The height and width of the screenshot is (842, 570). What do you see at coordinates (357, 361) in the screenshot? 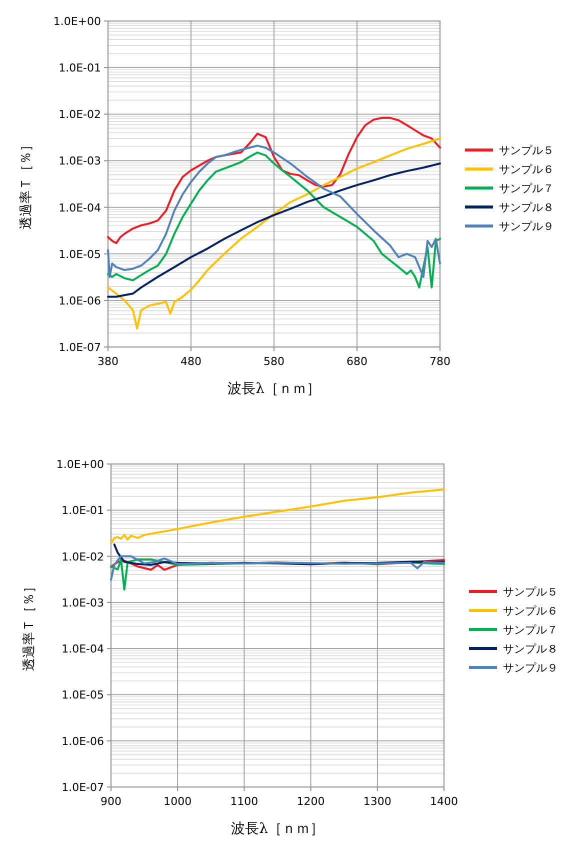
I see `x-tick-label: 680` at bounding box center [357, 361].